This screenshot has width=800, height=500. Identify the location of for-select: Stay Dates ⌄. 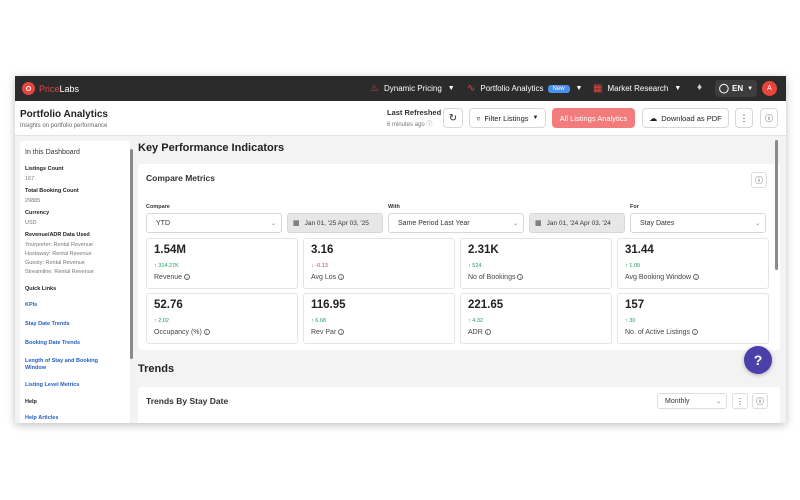
(698, 223).